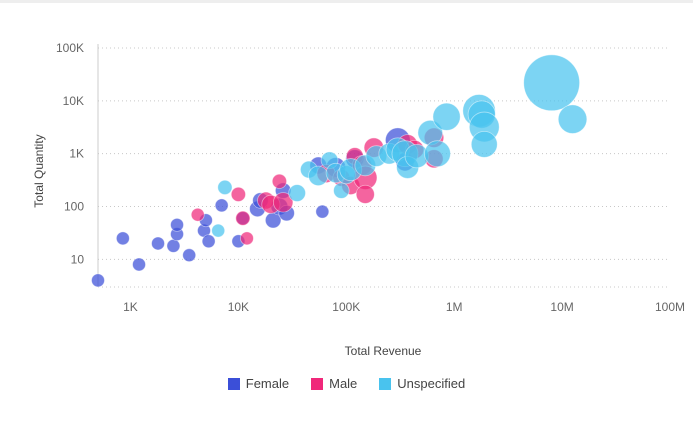 The width and height of the screenshot is (693, 442). What do you see at coordinates (383, 351) in the screenshot?
I see `x-axis-title: Total Revenue` at bounding box center [383, 351].